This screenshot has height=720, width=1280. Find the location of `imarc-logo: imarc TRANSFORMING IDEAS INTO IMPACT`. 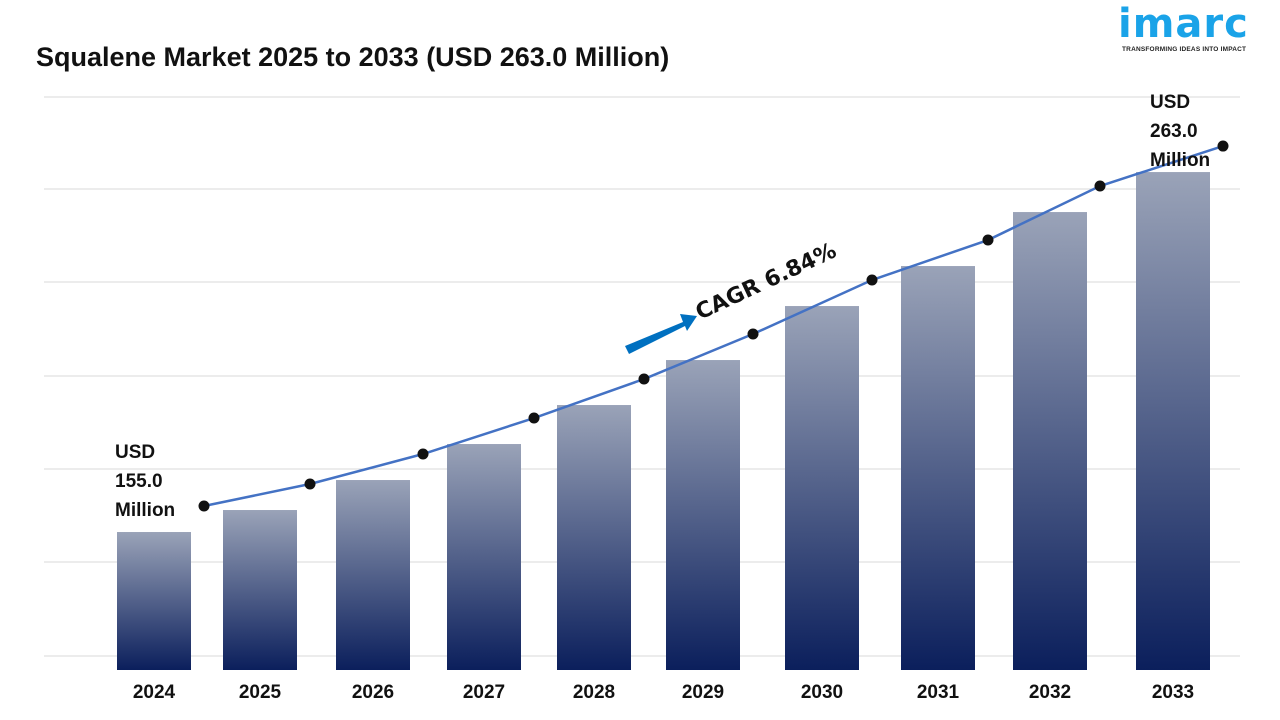

imarc-logo: imarc TRANSFORMING IDEAS INTO IMPACT is located at coordinates (1198, 30).